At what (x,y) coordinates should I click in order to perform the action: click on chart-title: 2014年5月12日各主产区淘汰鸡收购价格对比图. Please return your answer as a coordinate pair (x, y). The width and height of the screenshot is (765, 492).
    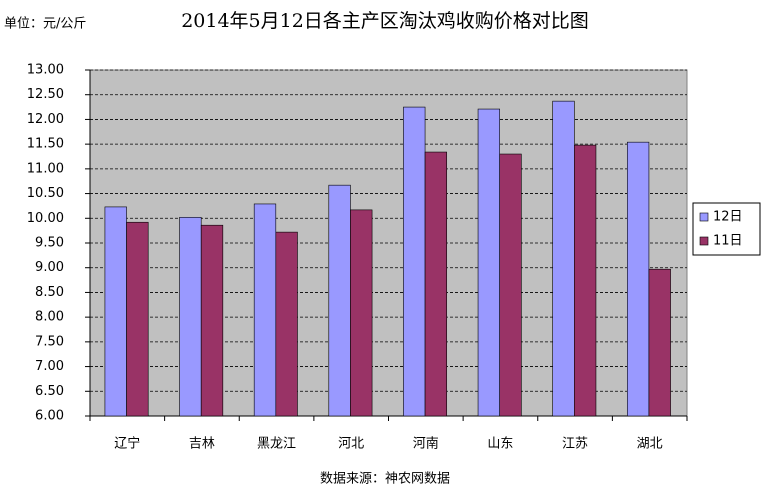
    Looking at the image, I should click on (385, 21).